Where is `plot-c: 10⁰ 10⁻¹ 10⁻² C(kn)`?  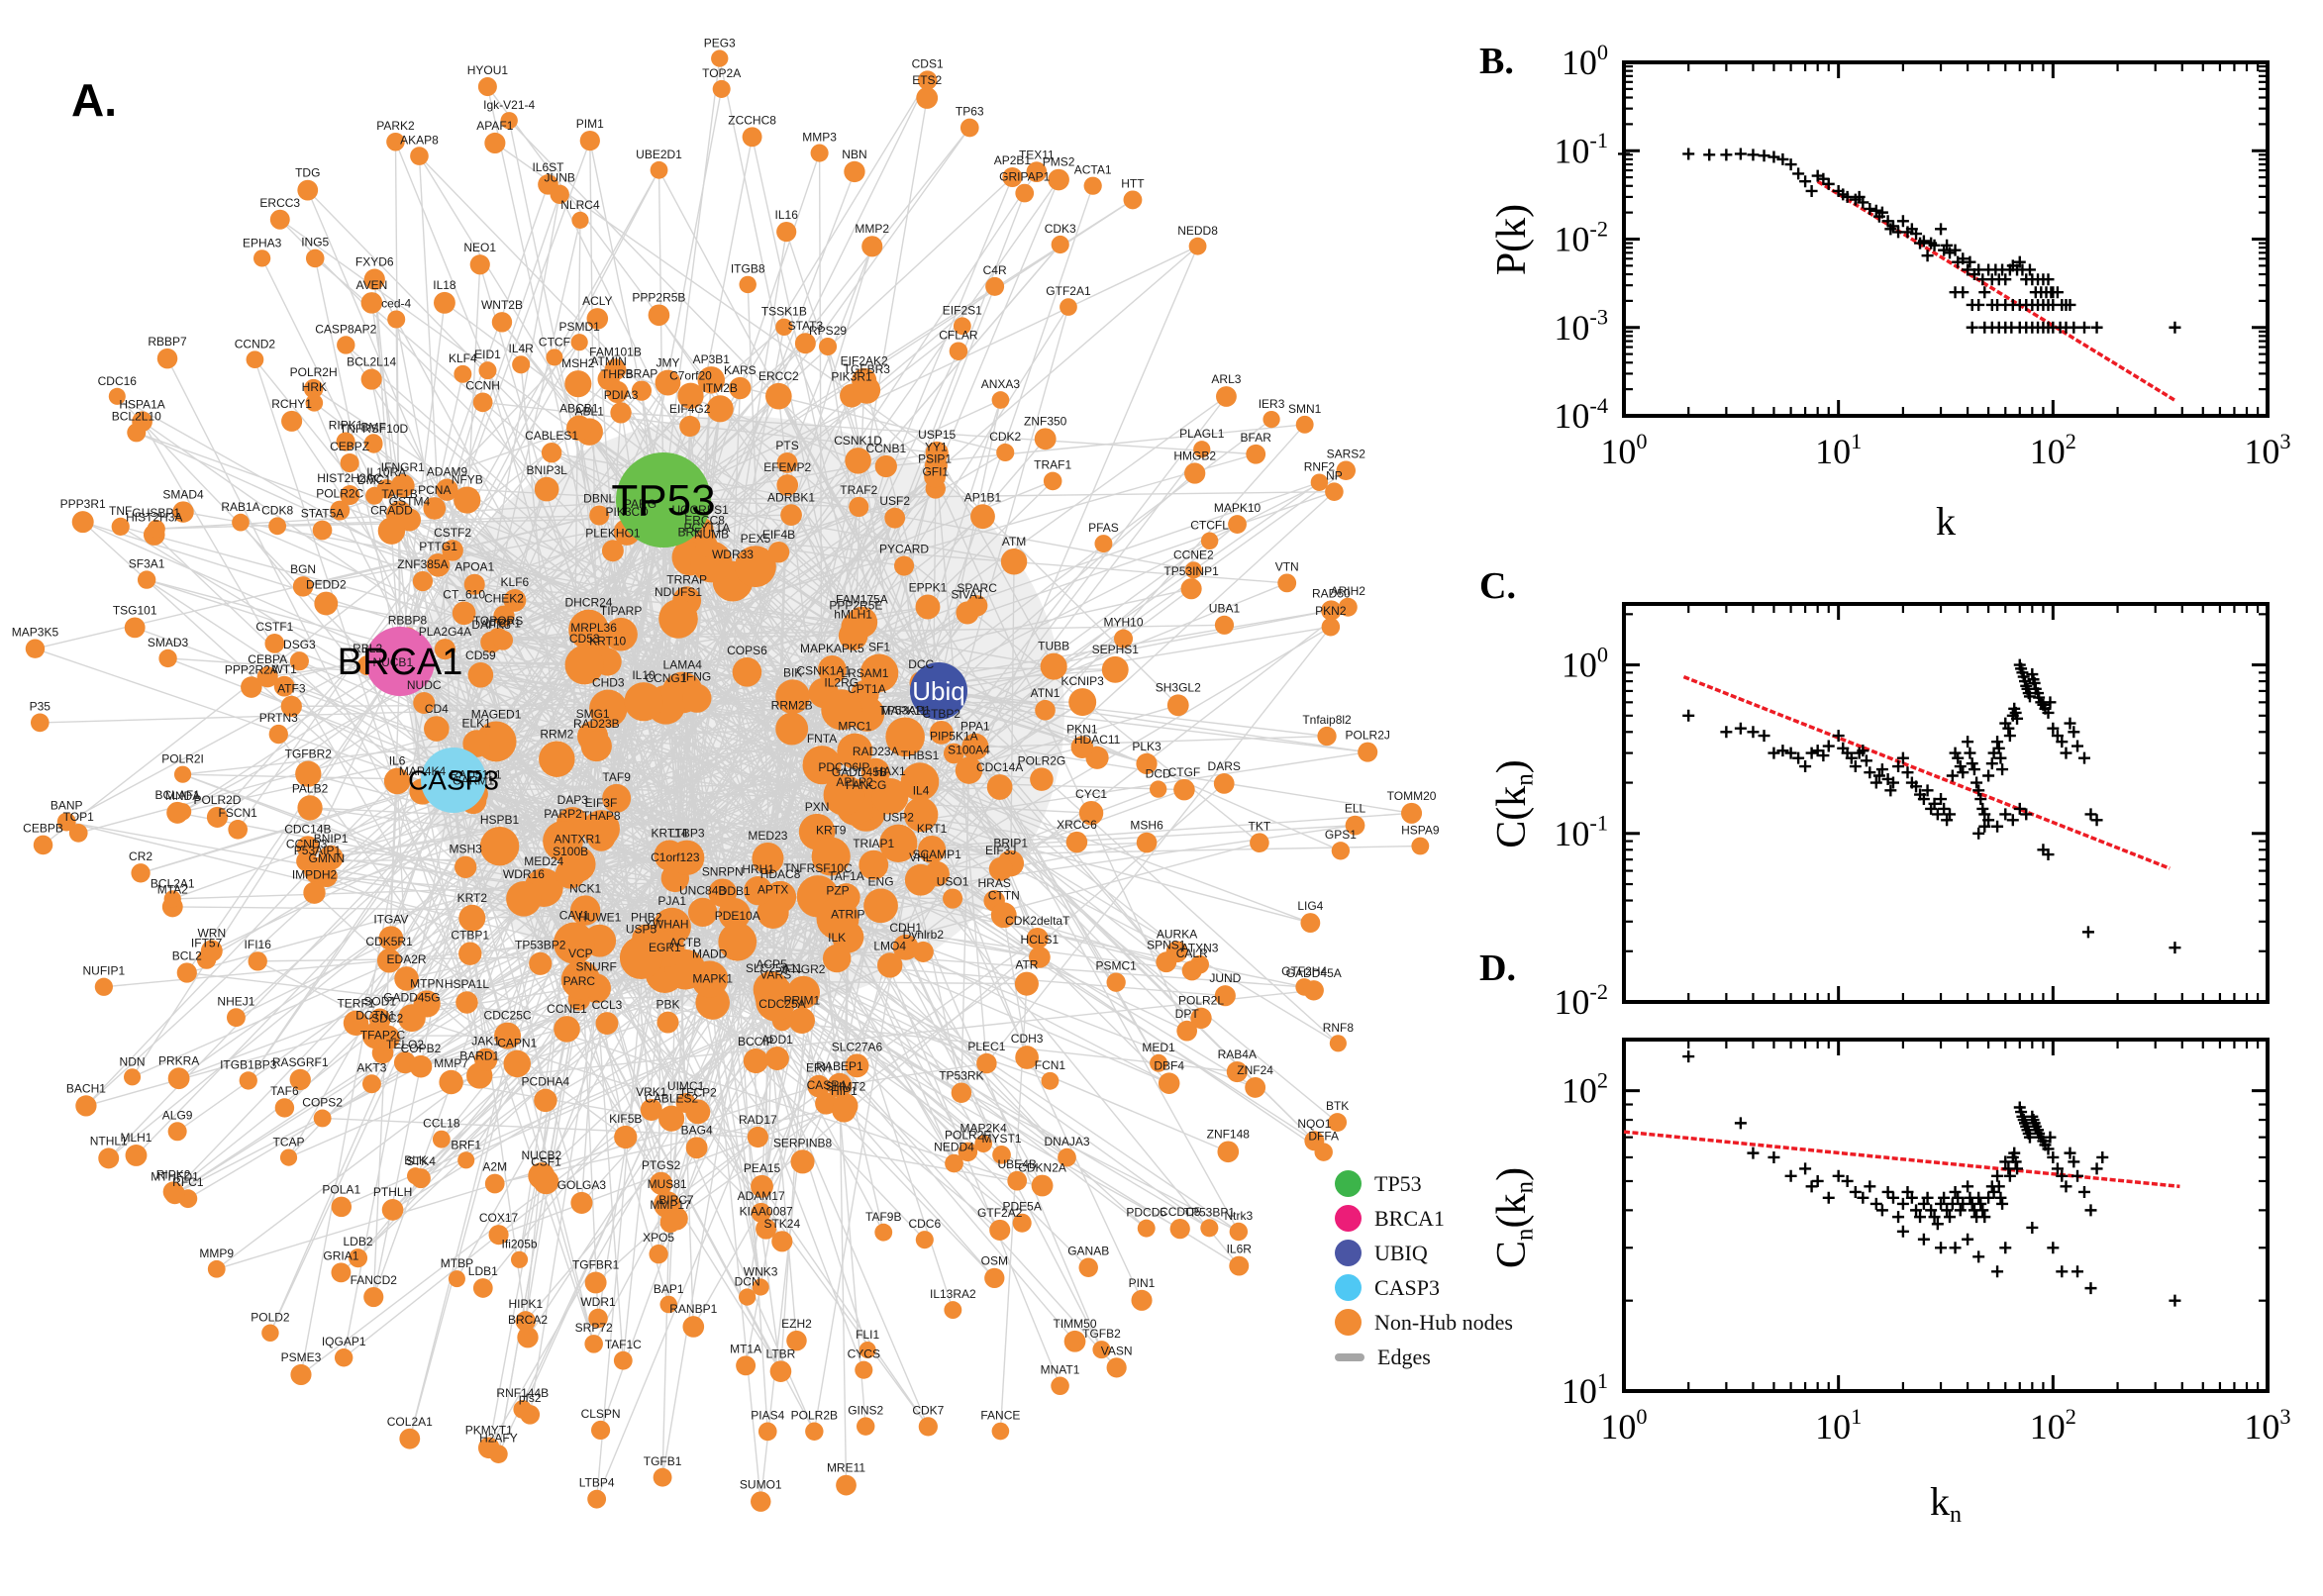 plot-c: 10⁰ 10⁻¹ 10⁻² C(kn) is located at coordinates (1880, 812).